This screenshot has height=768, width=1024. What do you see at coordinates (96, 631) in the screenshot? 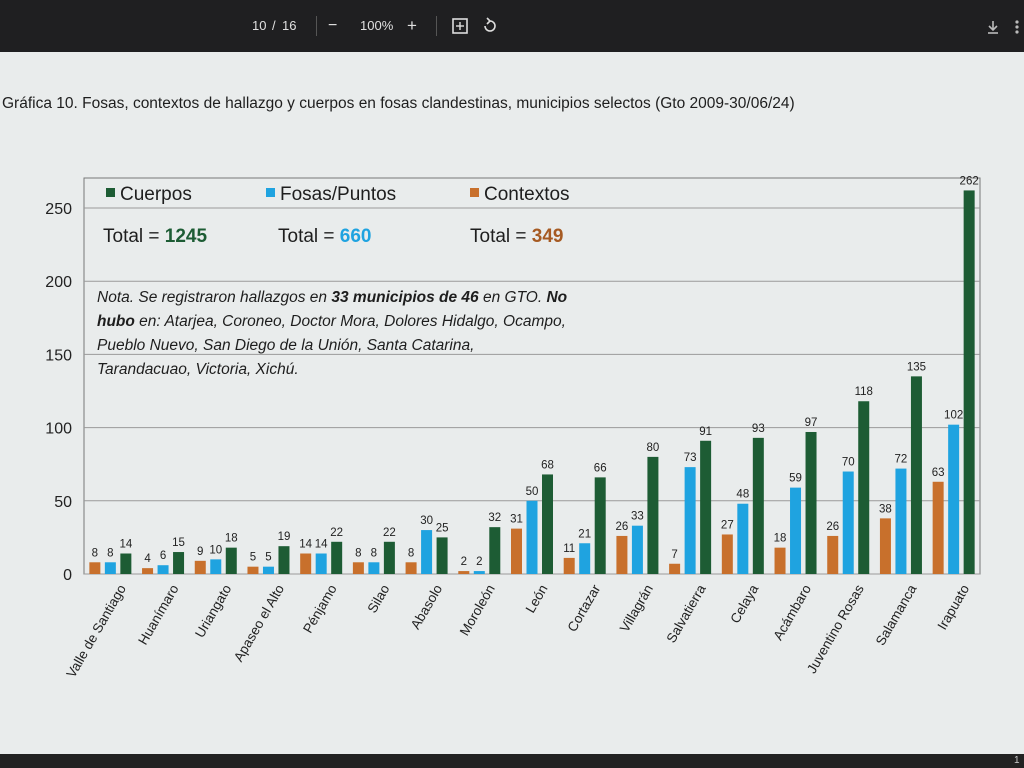
I see `x-tick-label: Valle de Santiago` at bounding box center [96, 631].